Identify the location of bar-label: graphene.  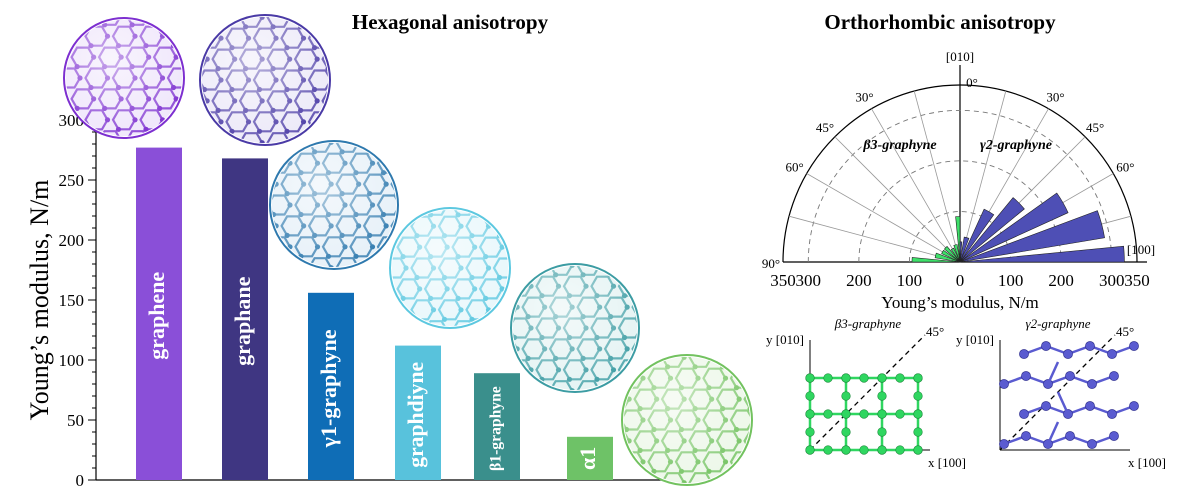
(156, 316).